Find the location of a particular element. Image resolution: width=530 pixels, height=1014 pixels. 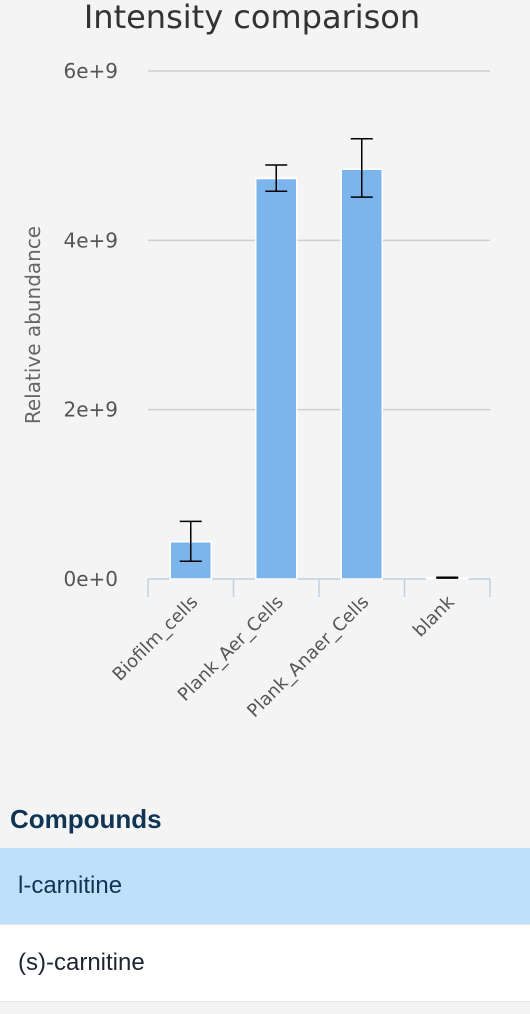

x-axis is located at coordinates (319, 587).